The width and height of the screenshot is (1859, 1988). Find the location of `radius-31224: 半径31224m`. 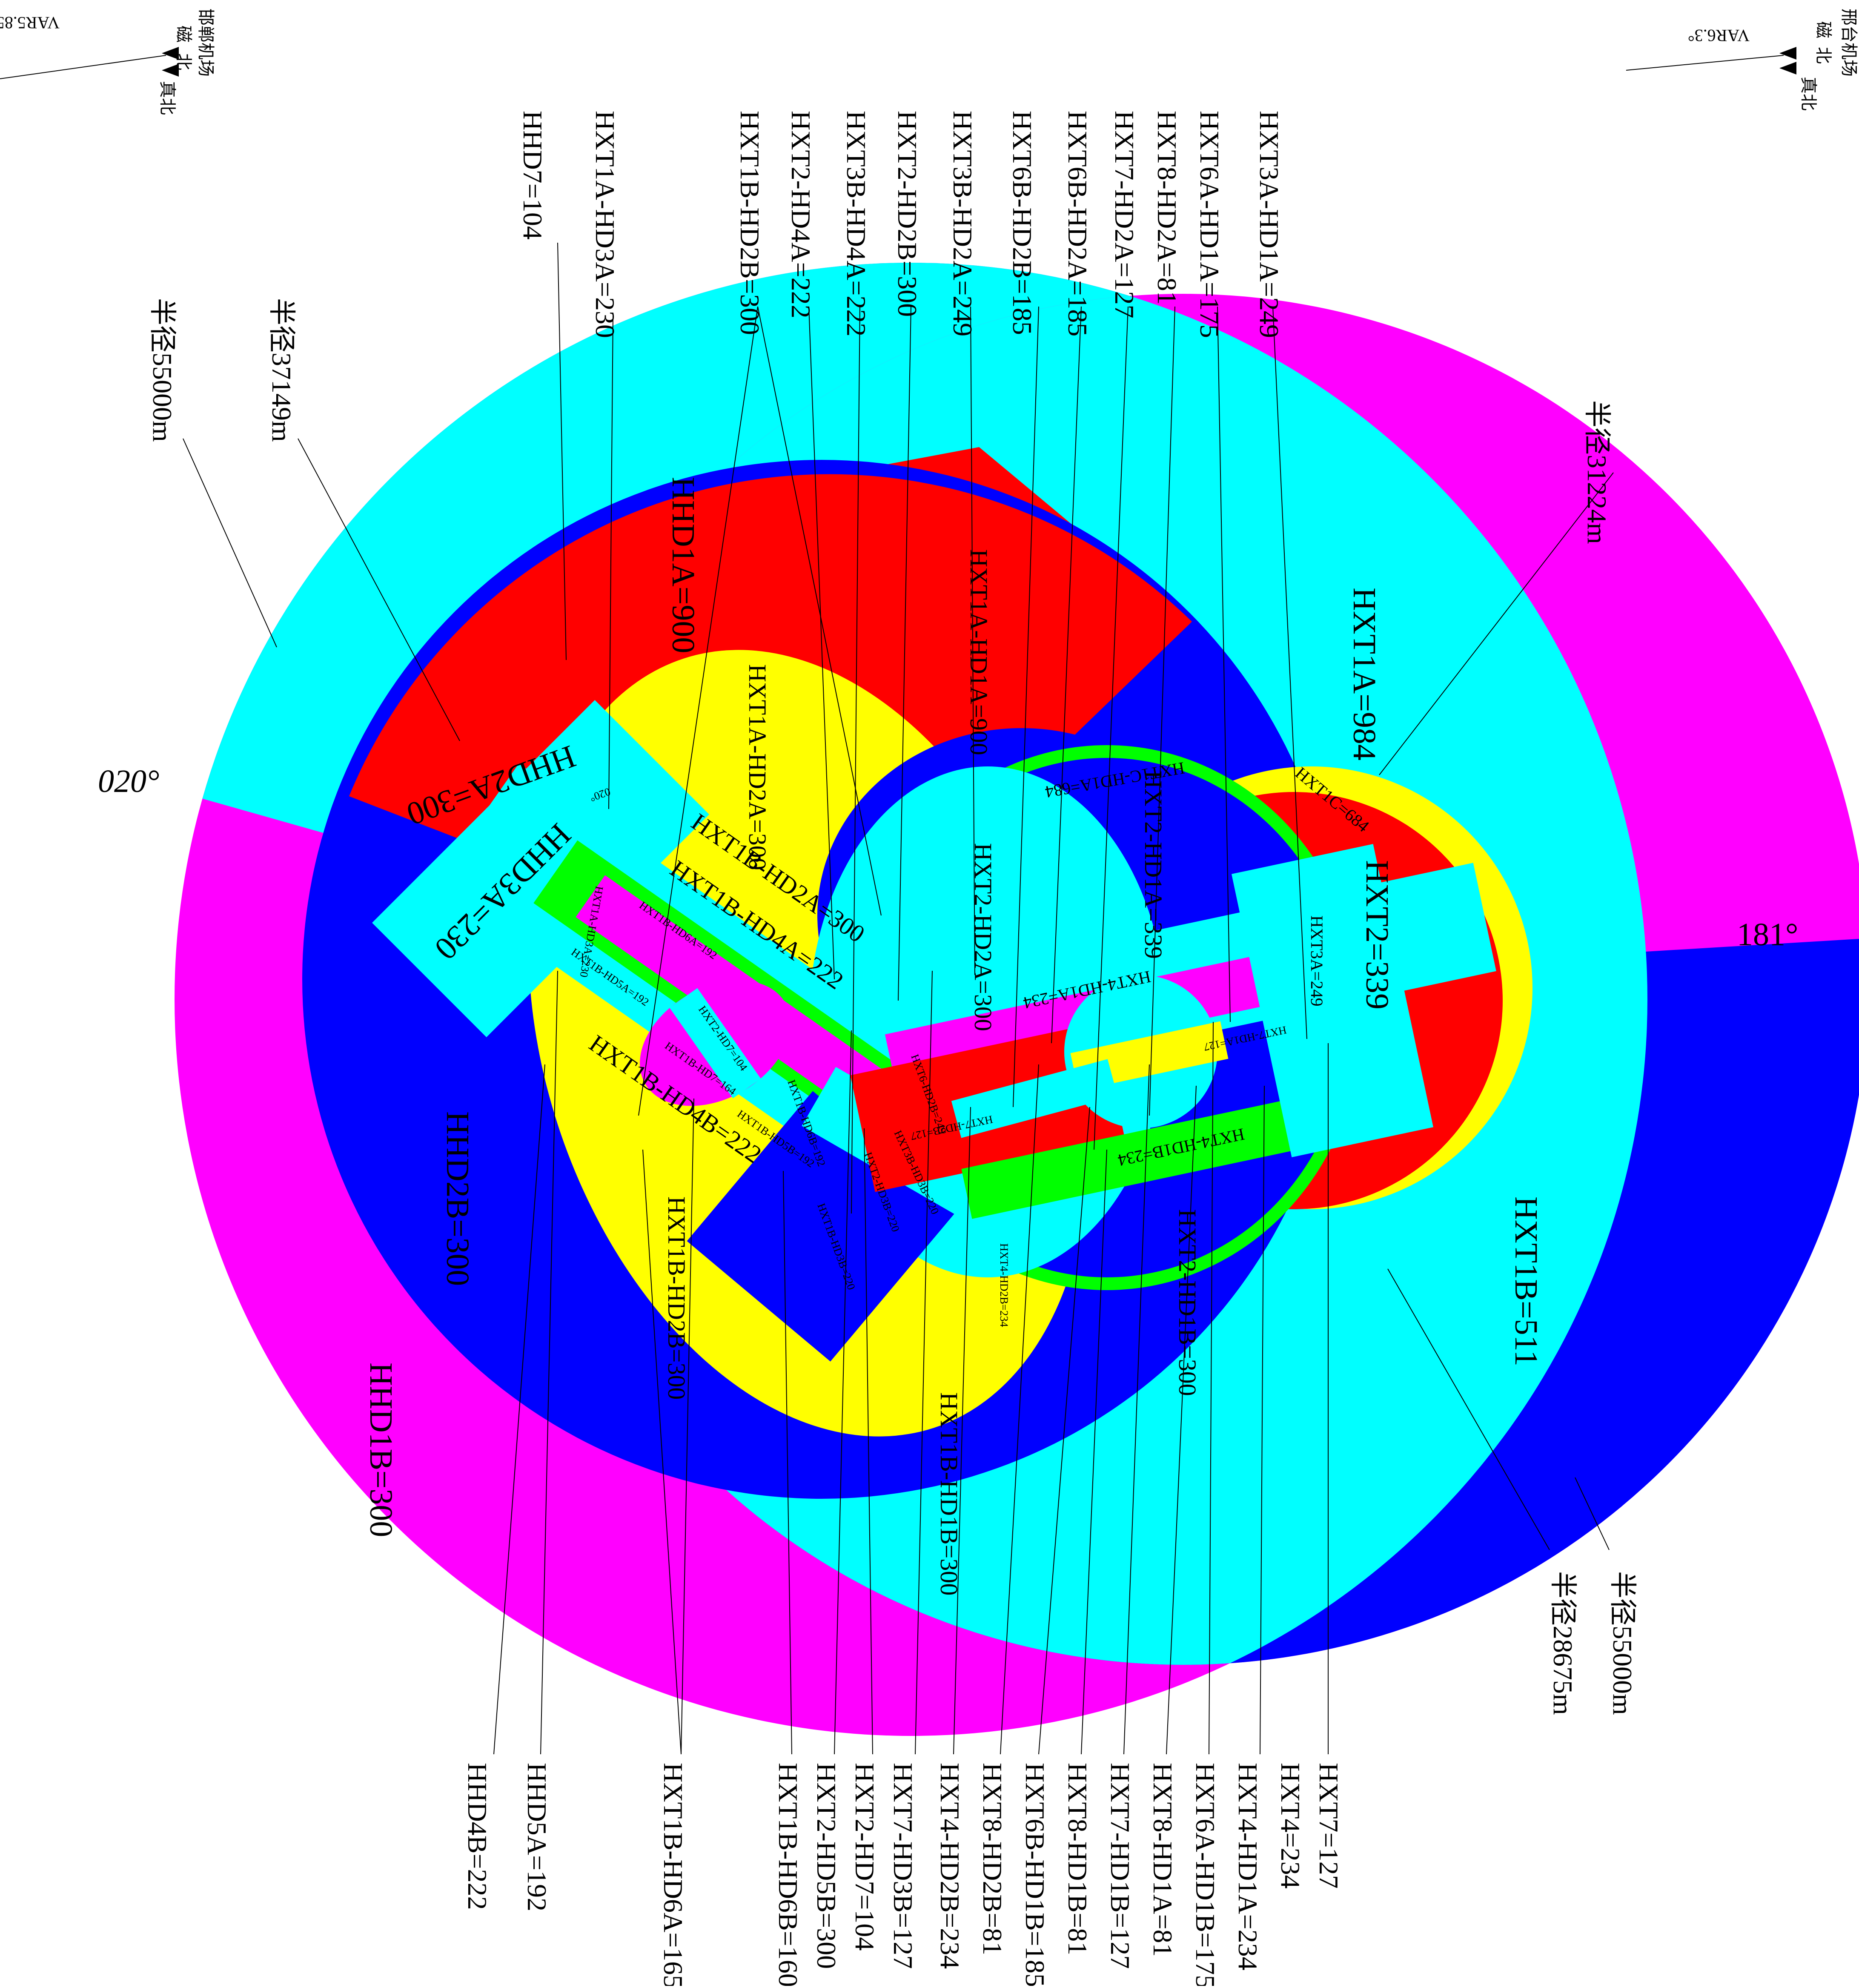

radius-31224: 半径31224m is located at coordinates (1597, 472).